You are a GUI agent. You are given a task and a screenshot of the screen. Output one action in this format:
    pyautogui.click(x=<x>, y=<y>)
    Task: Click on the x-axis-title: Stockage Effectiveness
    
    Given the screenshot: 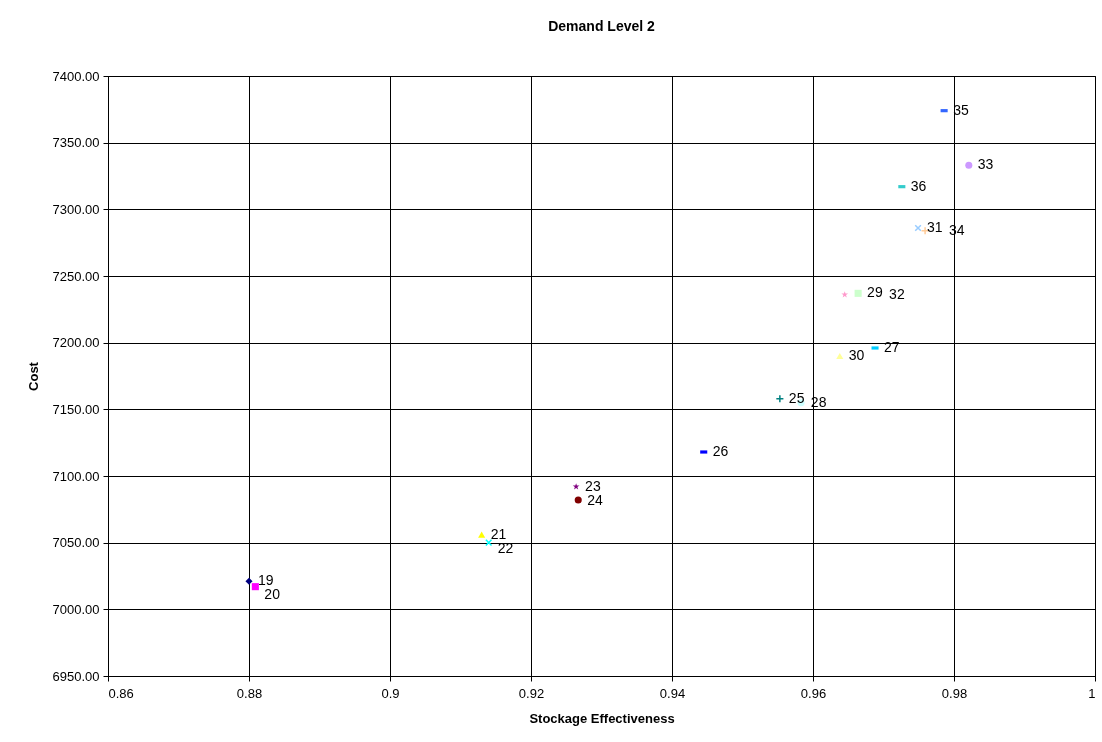 What is the action you would take?
    pyautogui.click(x=602, y=718)
    